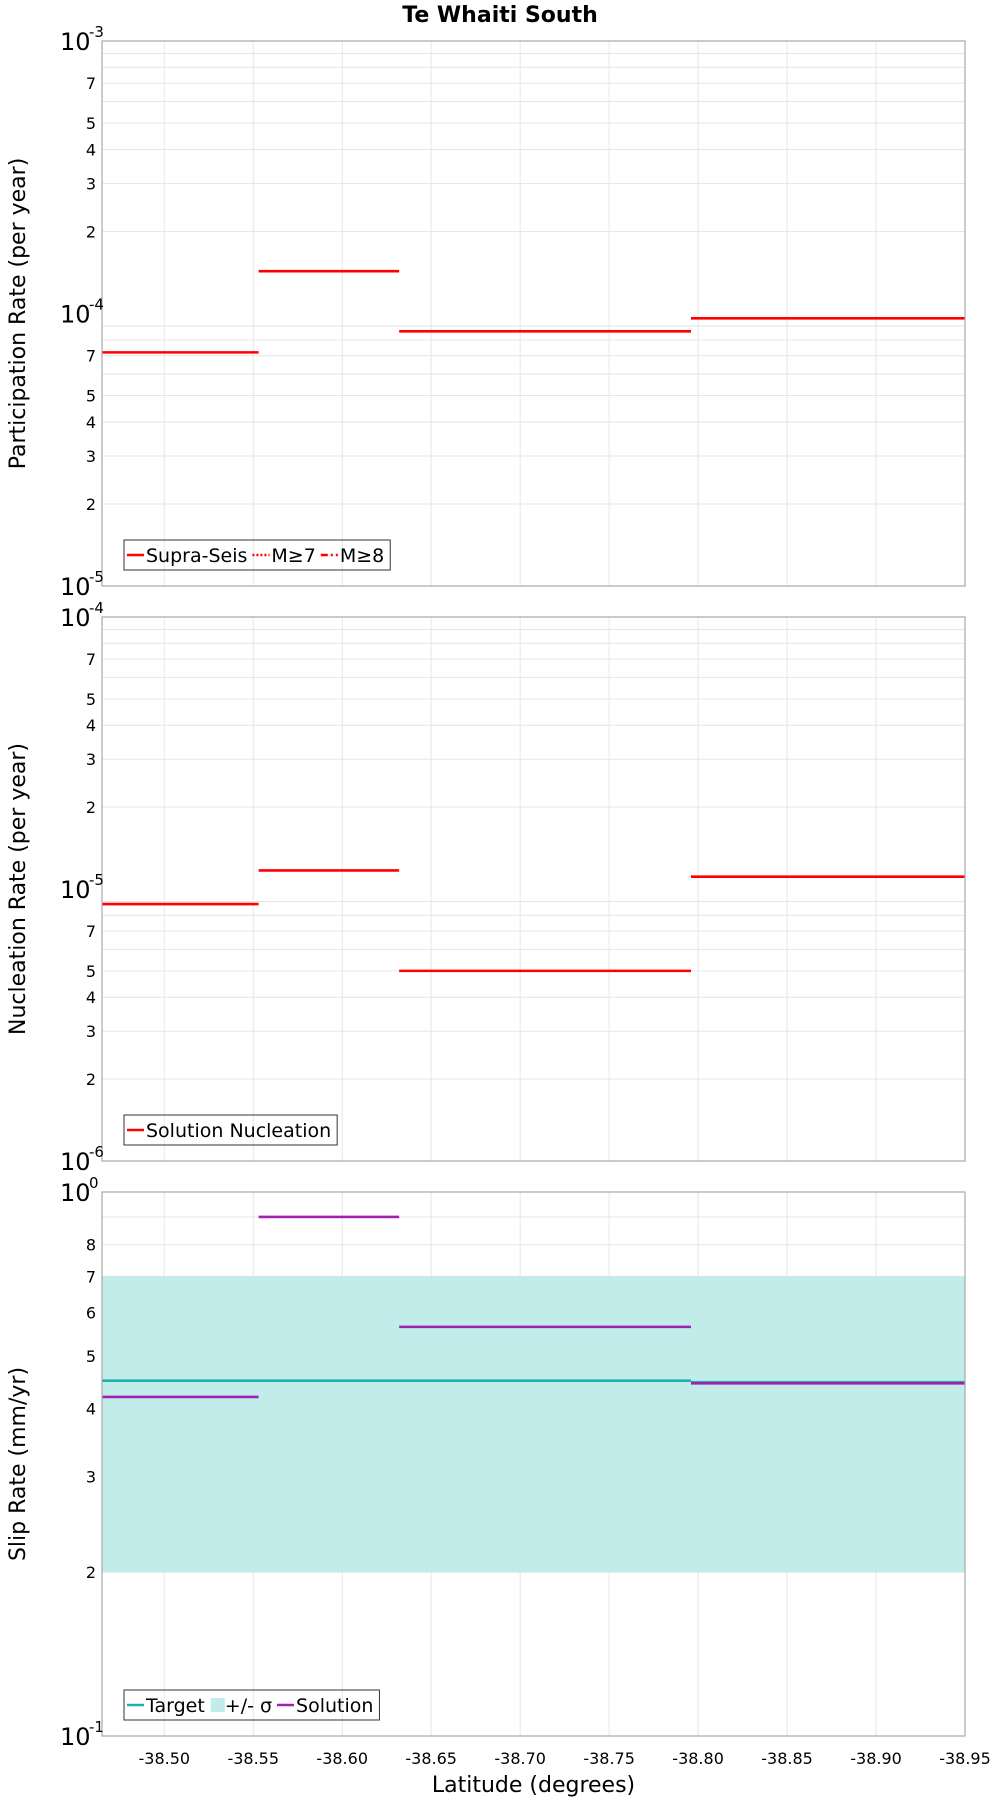 The width and height of the screenshot is (1000, 1800). Describe the element at coordinates (342, 1758) in the screenshot. I see `x-tick-label: -38.60` at that location.